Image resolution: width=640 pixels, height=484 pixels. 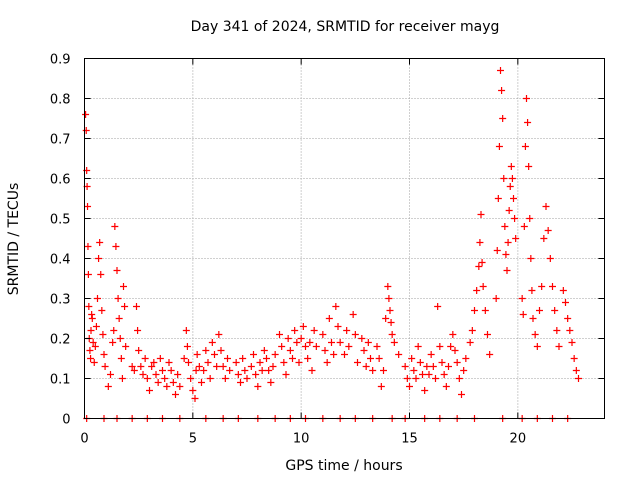 I want to click on y-tick-label: 0.1, so click(x=60, y=380).